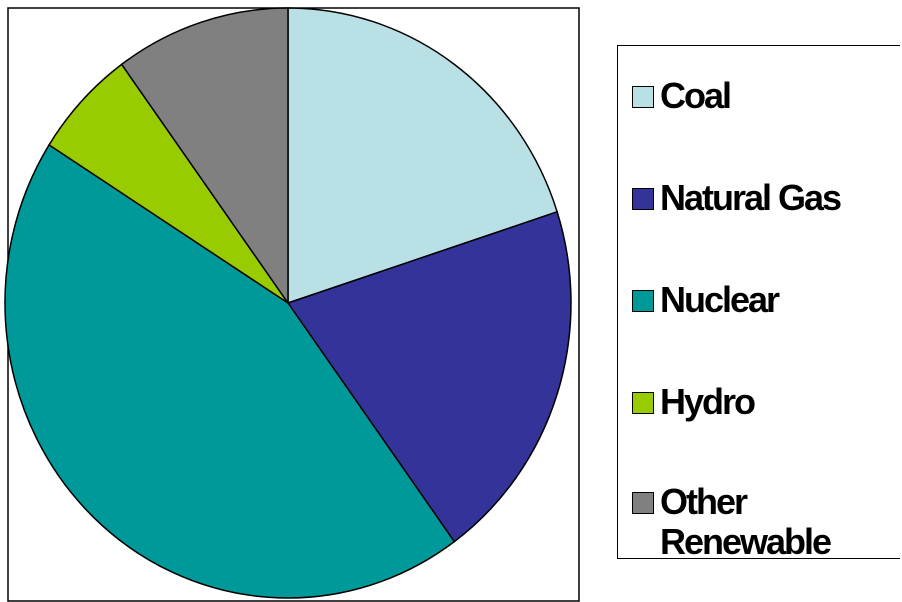 Image resolution: width=902 pixels, height=602 pixels. I want to click on legend-label: Other Renewable, so click(746, 521).